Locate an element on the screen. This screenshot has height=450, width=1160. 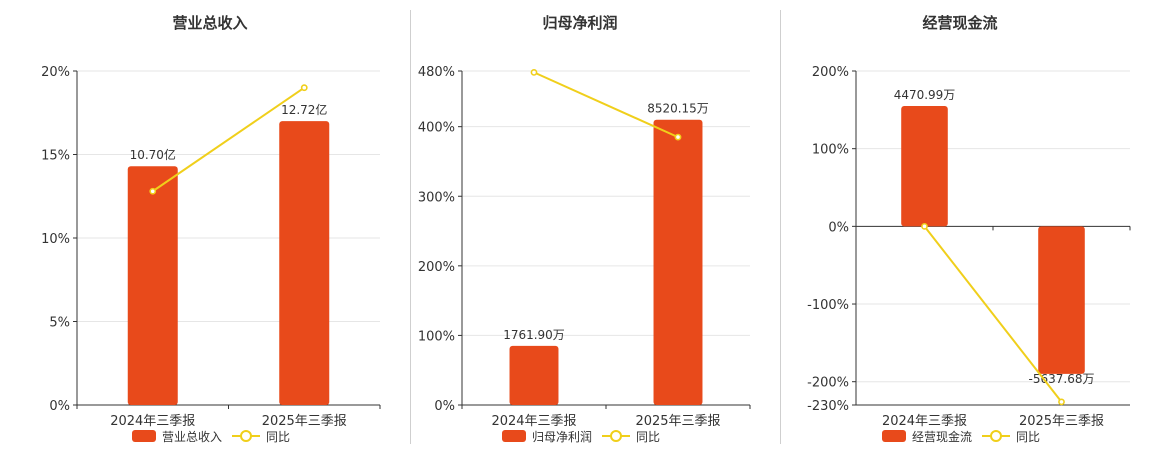
y-tick-label: -200% is located at coordinates (828, 383).